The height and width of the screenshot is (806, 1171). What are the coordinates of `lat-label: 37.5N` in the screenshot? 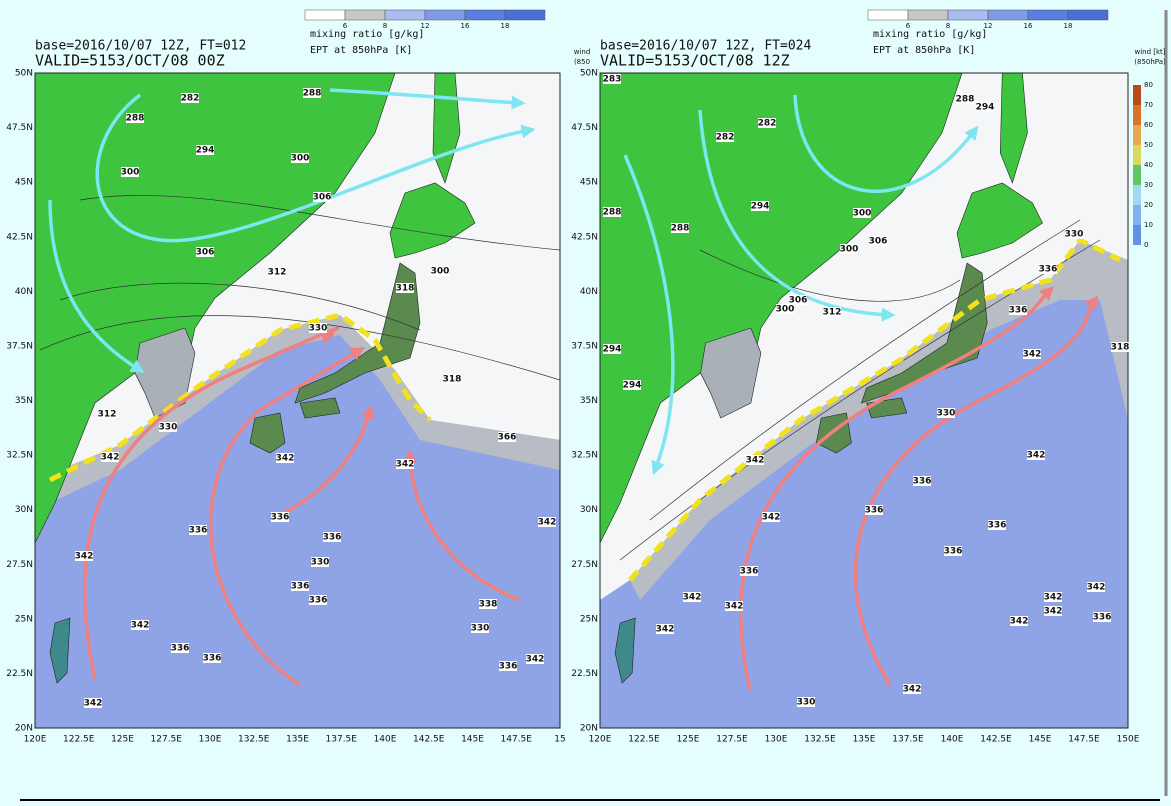 It's located at (19, 346).